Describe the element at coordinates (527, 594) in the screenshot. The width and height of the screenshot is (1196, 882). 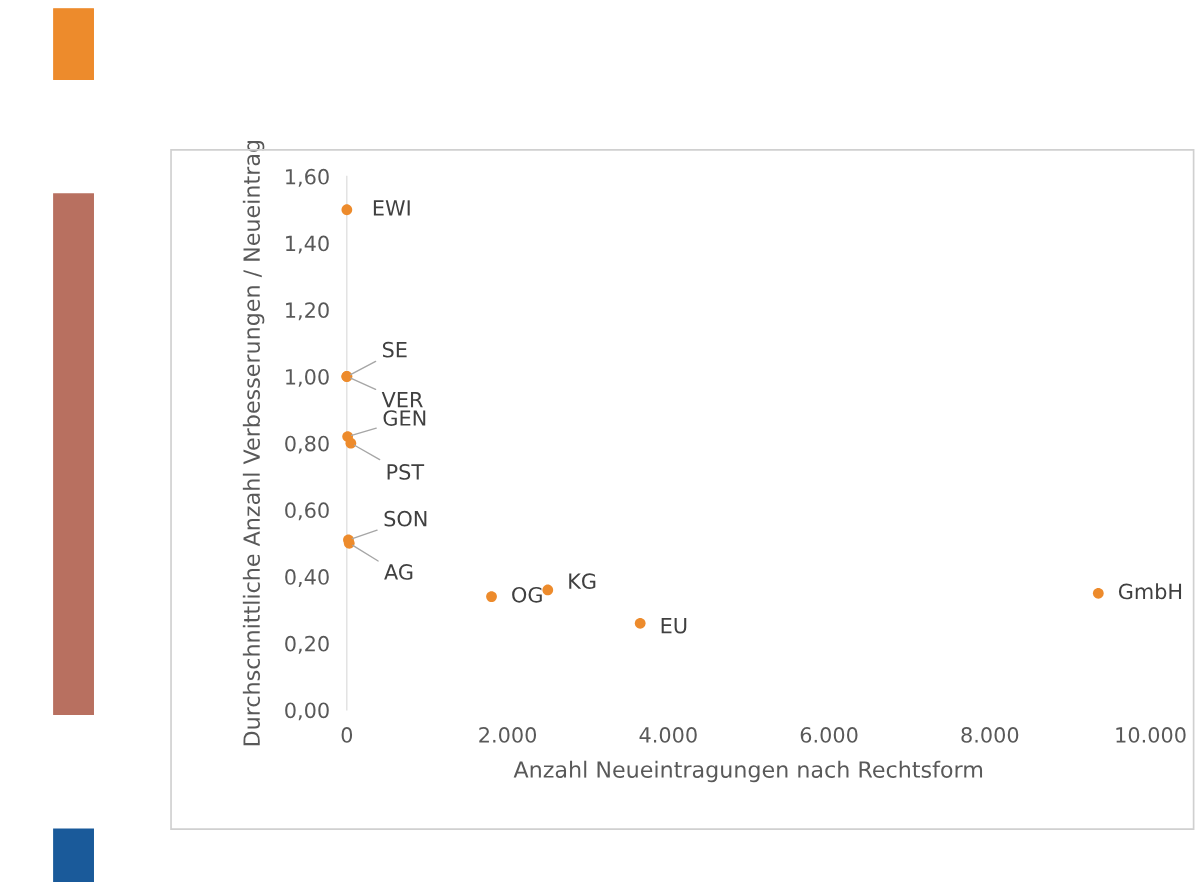
I see `annotation: OG` at that location.